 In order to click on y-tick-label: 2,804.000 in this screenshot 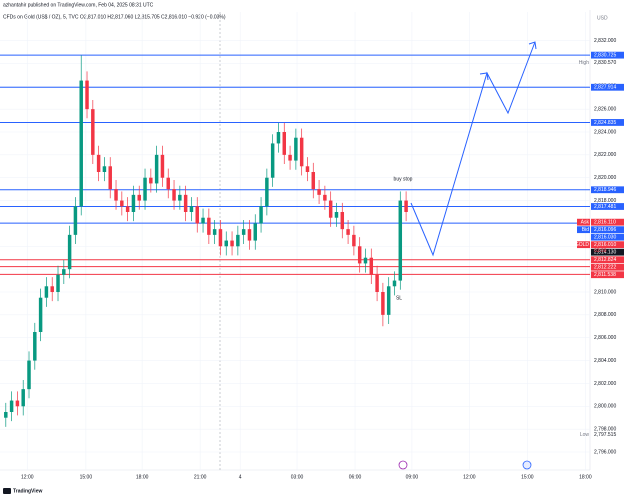, I will do `click(605, 361)`.